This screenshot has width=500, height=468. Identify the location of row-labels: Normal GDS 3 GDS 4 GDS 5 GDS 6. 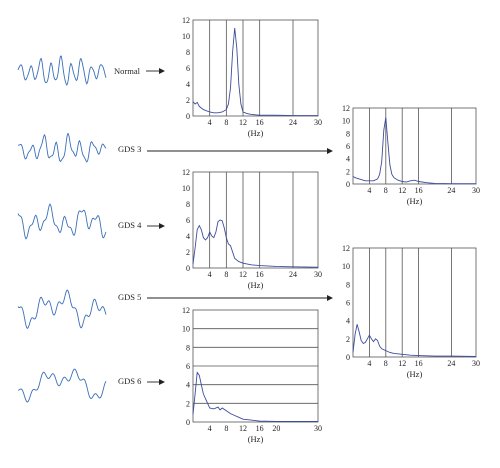
(128, 226).